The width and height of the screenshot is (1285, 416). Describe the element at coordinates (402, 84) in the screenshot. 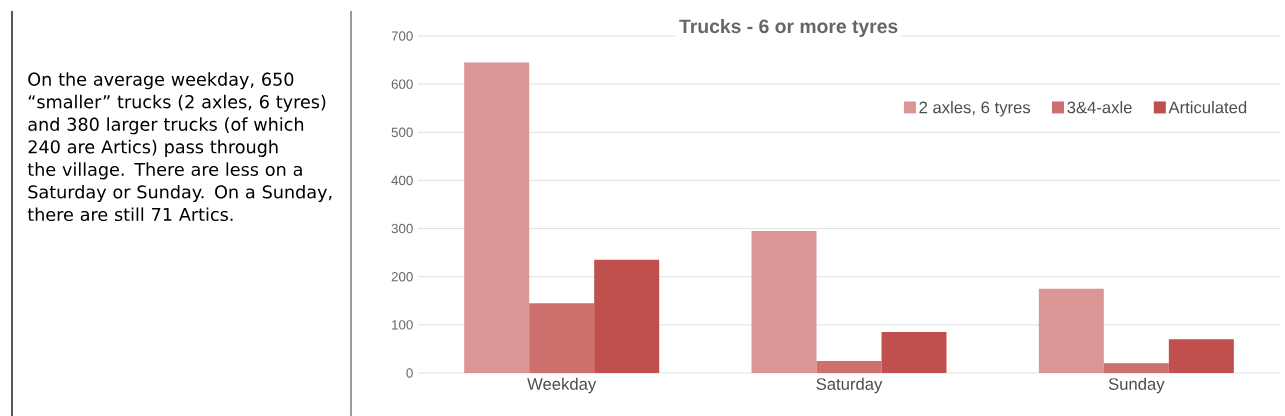

I see `y-tick-label: 600` at that location.